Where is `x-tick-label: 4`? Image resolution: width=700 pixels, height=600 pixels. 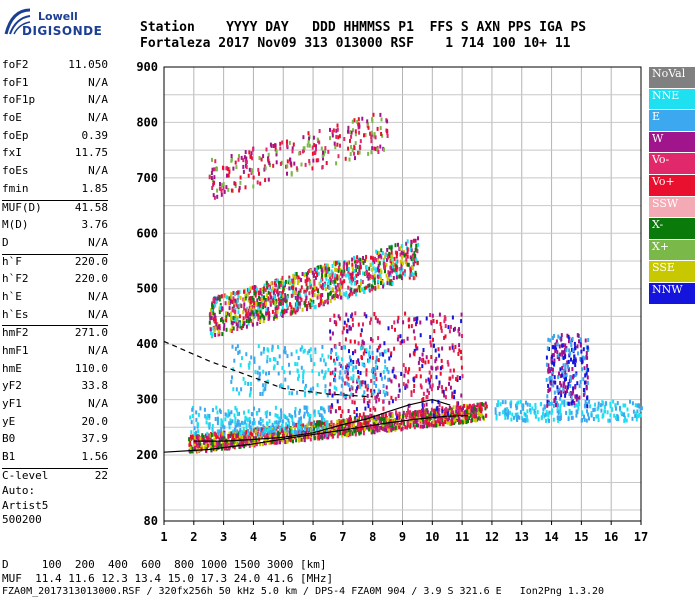 x-tick-label: 4 is located at coordinates (253, 537).